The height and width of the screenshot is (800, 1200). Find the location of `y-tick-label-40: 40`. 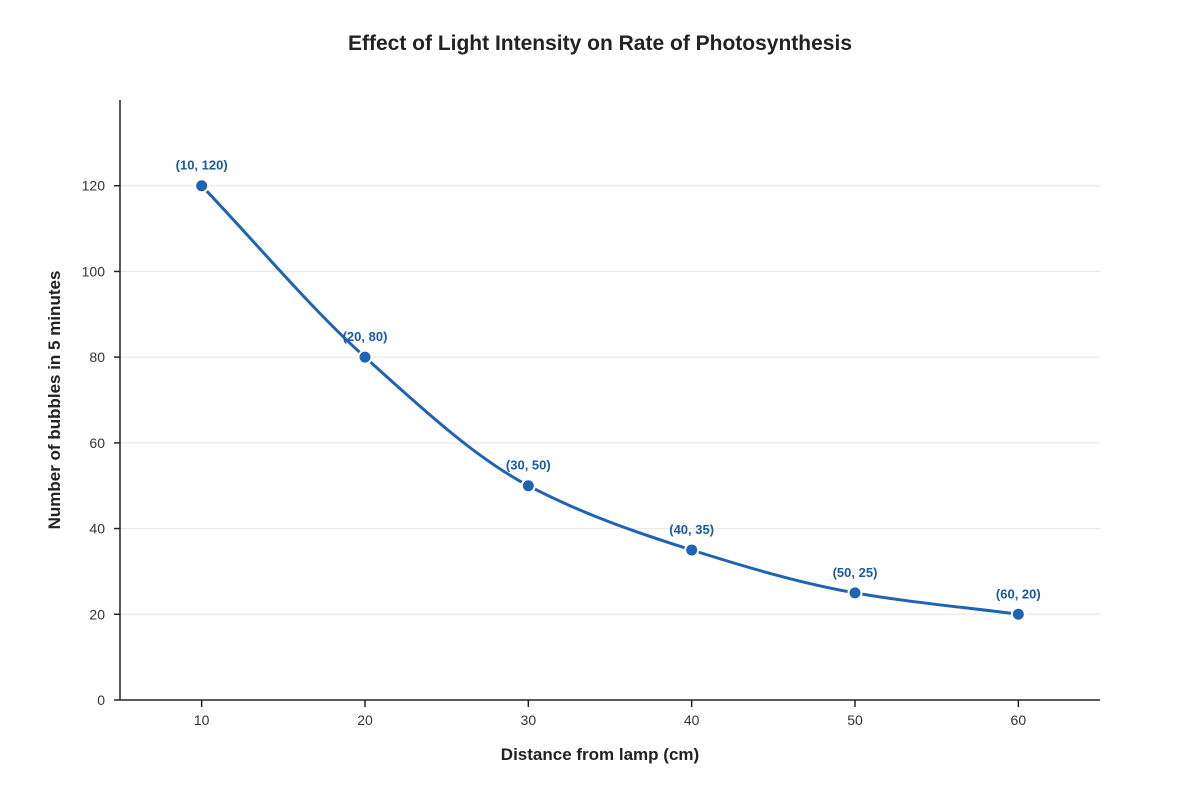

y-tick-label-40: 40 is located at coordinates (97, 529).